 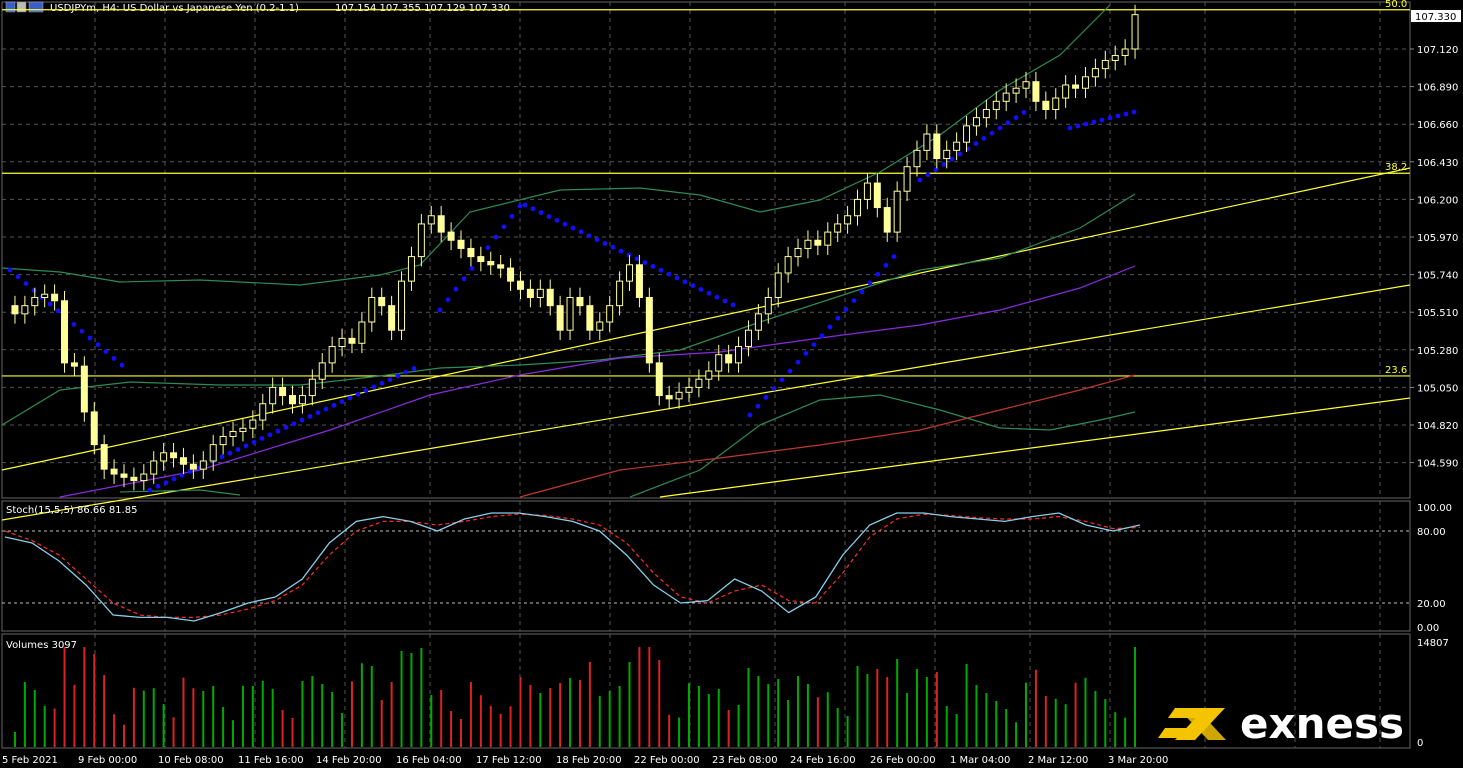 I want to click on exness-logo: exness, so click(x=1281, y=723).